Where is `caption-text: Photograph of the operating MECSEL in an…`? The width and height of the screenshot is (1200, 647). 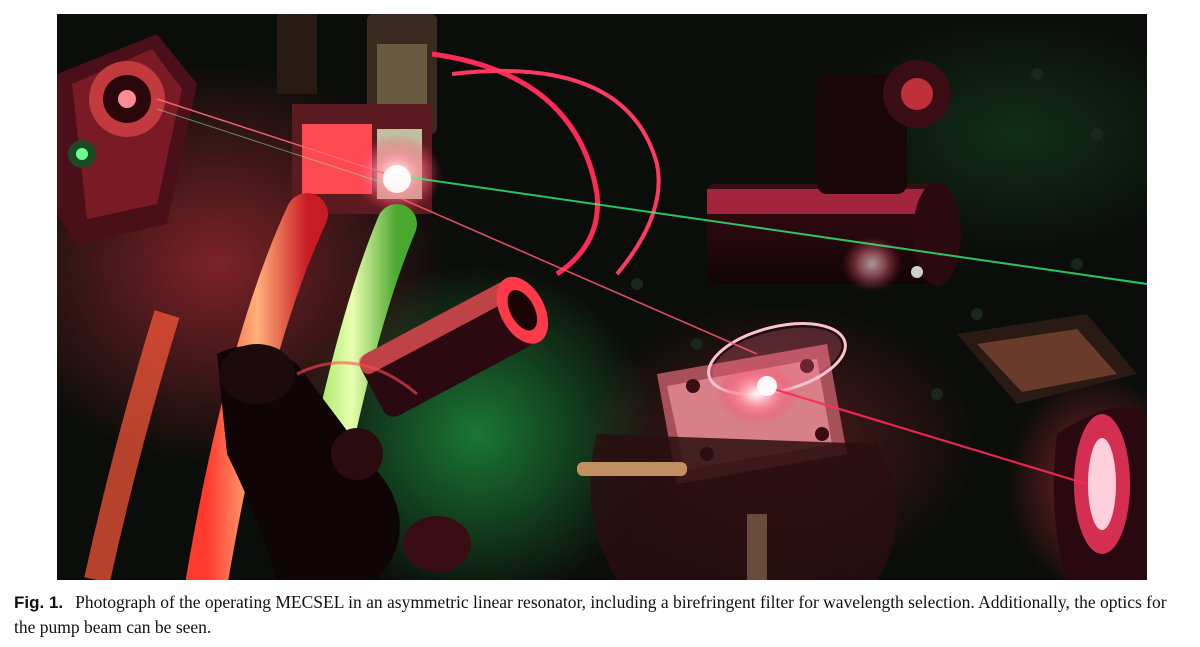
caption-text: Photograph of the operating MECSEL in an… is located at coordinates (590, 614).